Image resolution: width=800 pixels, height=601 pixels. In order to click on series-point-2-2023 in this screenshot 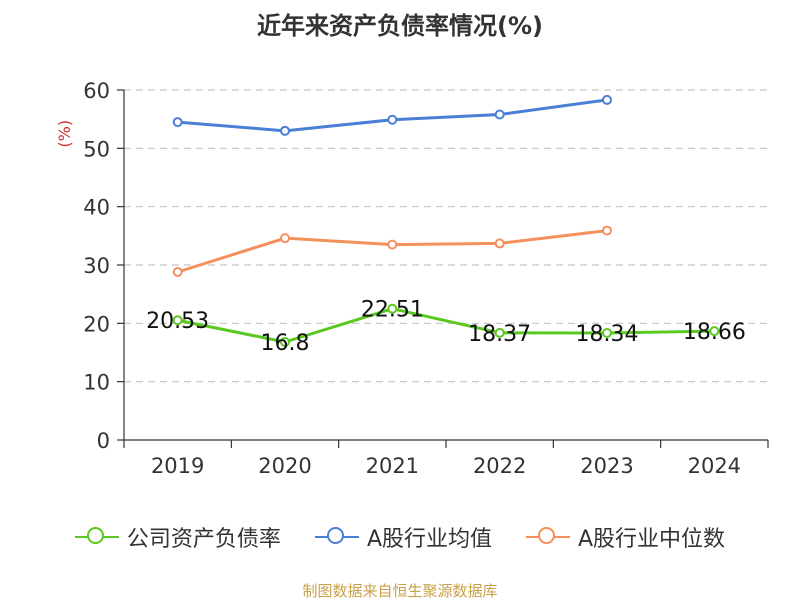, I will do `click(607, 230)`.